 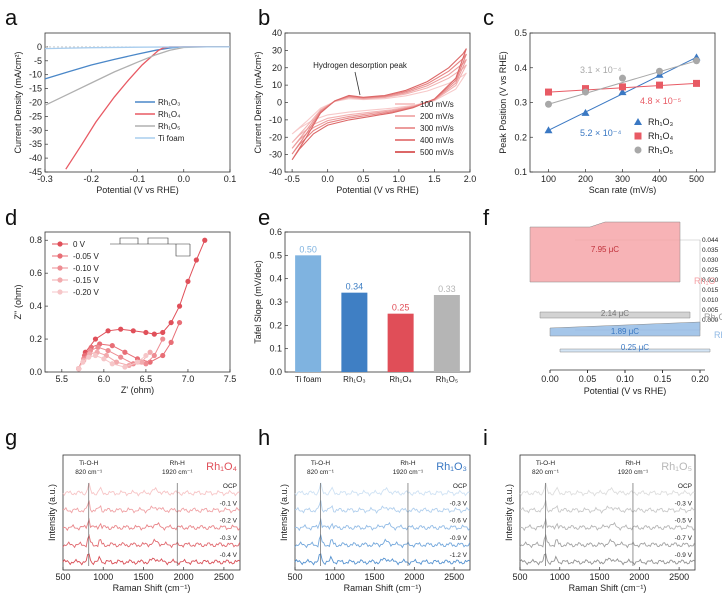 I want to click on x-tick-label: 2000, so click(x=639, y=577).